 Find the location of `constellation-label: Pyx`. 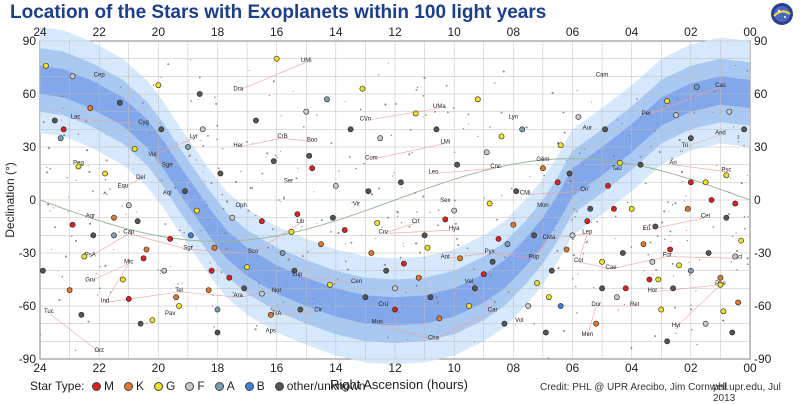

constellation-label: Pyx is located at coordinates (490, 252).